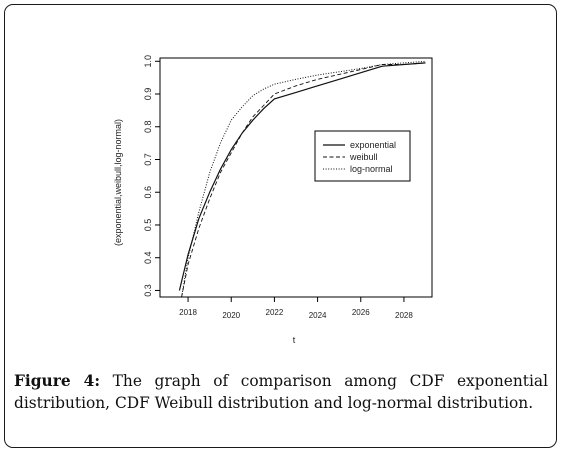 The width and height of the screenshot is (565, 457). I want to click on legend-label-log-normal: log-normal, so click(371, 169).